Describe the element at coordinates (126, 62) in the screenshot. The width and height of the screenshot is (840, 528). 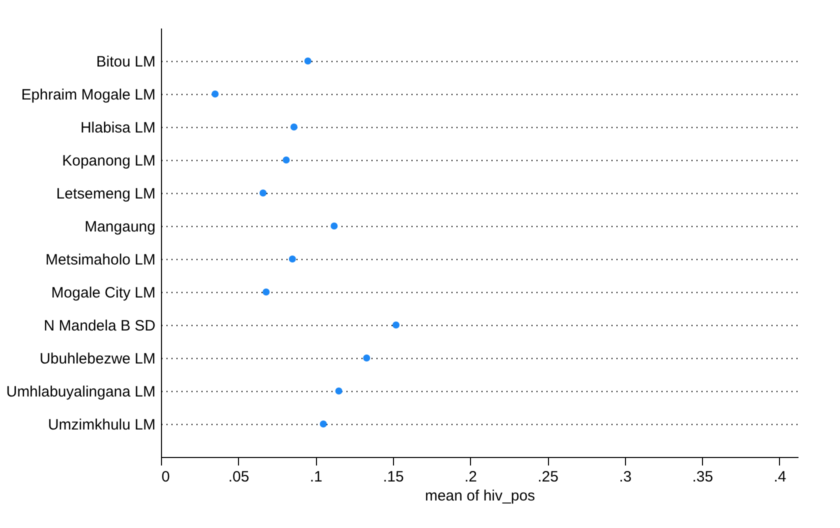
I see `y-tick-label: Bitou LM` at that location.